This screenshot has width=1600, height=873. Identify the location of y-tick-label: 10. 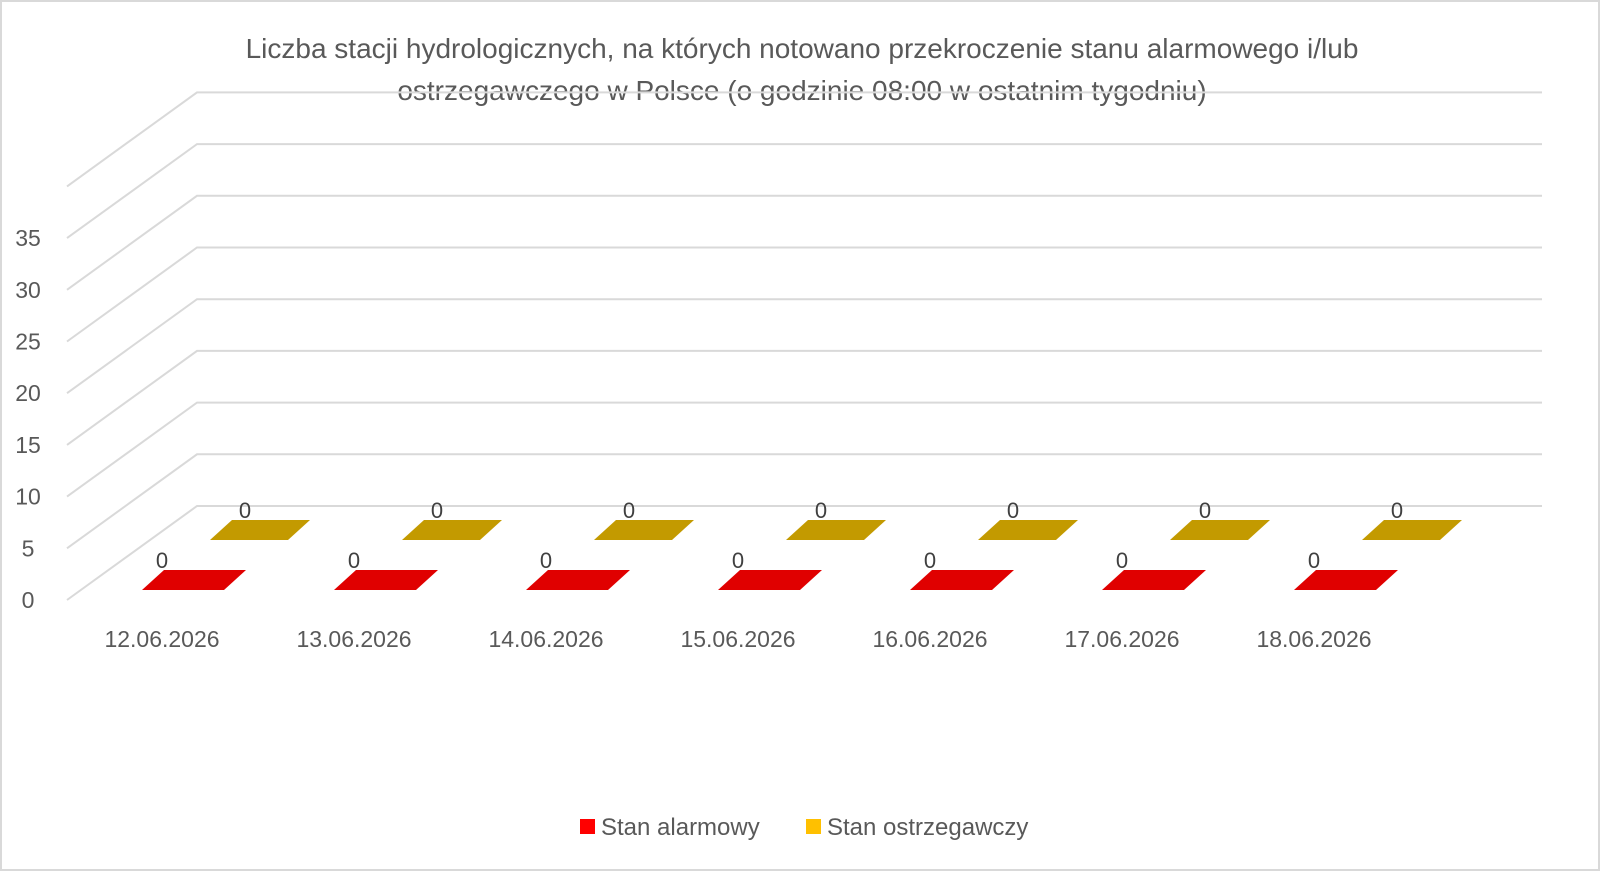
(28, 497).